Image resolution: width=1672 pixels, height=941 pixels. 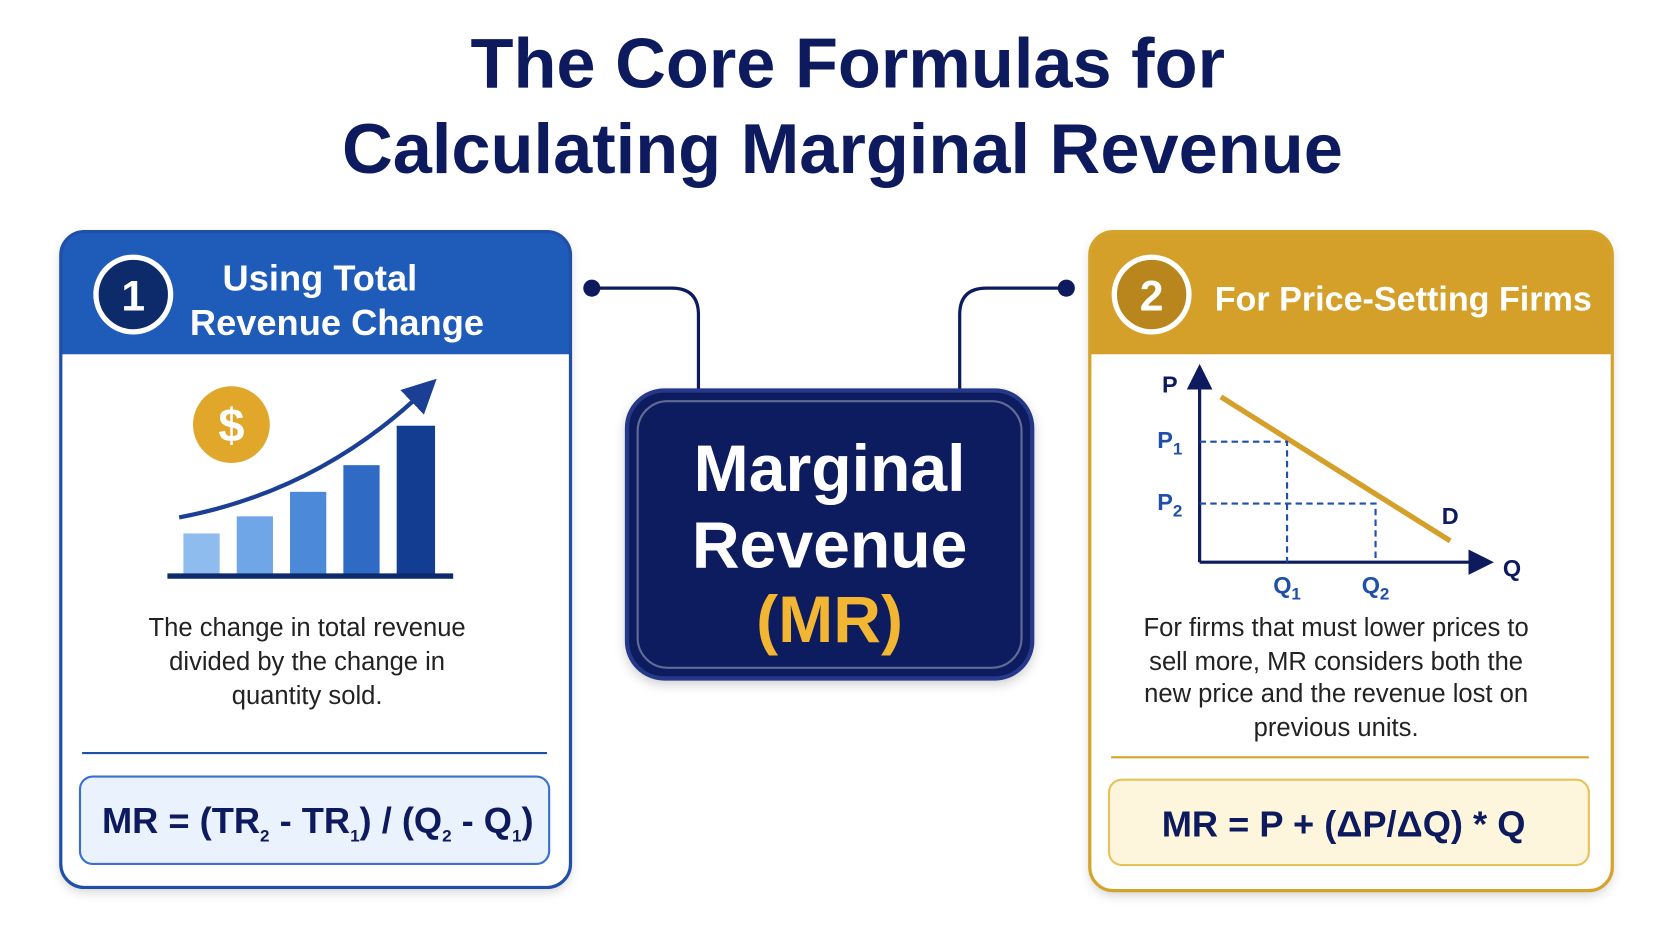 What do you see at coordinates (830, 469) in the screenshot?
I see `center-text: Marginal` at bounding box center [830, 469].